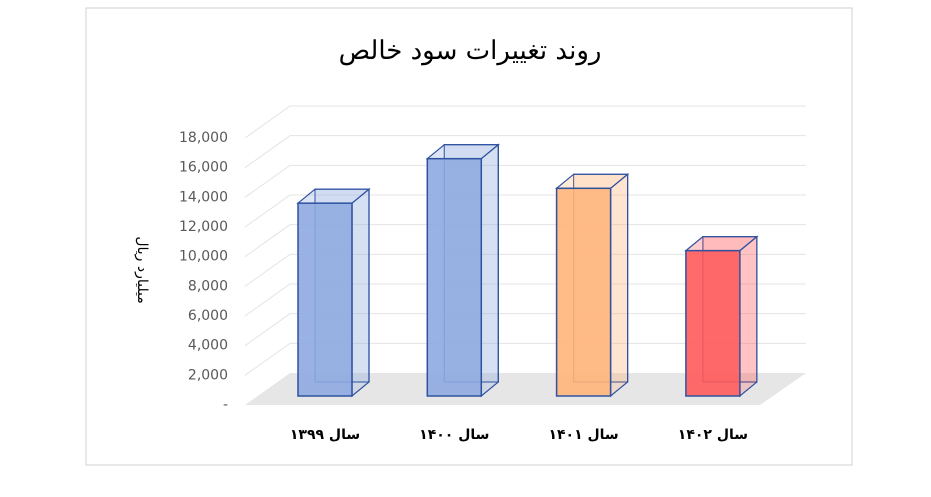  What do you see at coordinates (208, 286) in the screenshot?
I see `y-tick-label: 8,000` at bounding box center [208, 286].